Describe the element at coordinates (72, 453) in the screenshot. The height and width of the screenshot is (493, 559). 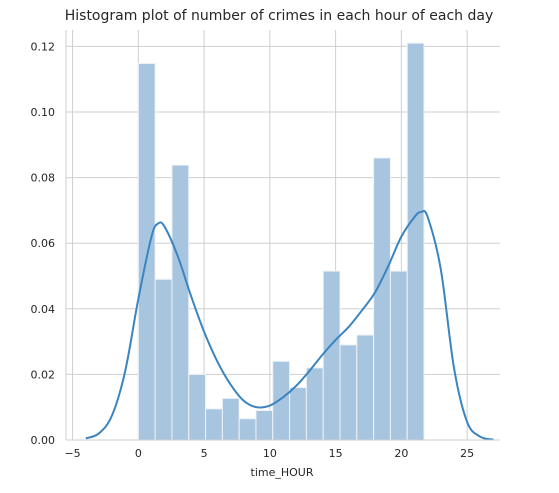
I see `x-tick-label: −5` at that location.